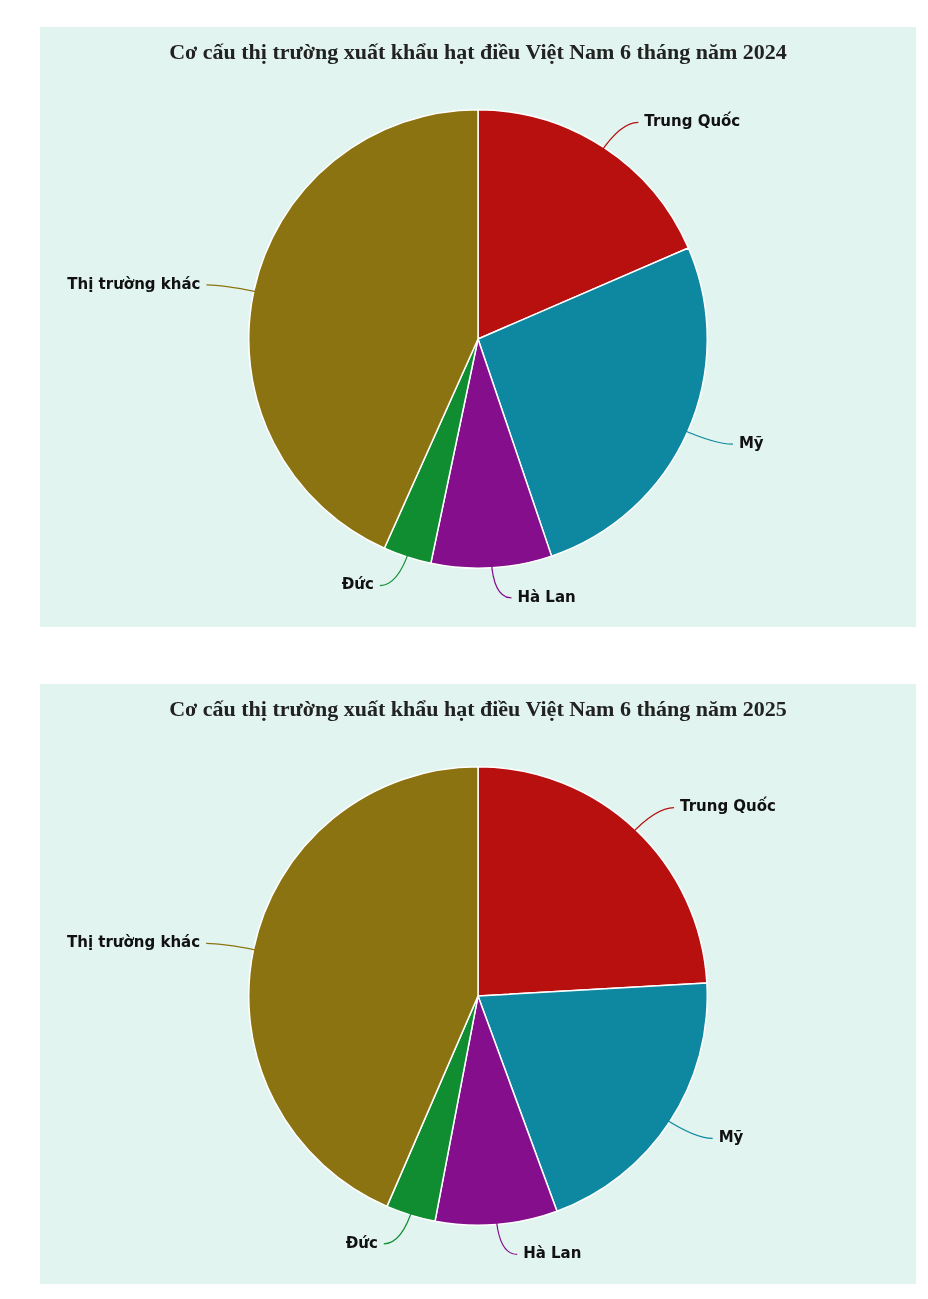  What do you see at coordinates (478, 709) in the screenshot?
I see `chart-title: Cơ cấu thị trường xuất khẩu hạt điều Việt Nam 6 tháng năm 2025` at bounding box center [478, 709].